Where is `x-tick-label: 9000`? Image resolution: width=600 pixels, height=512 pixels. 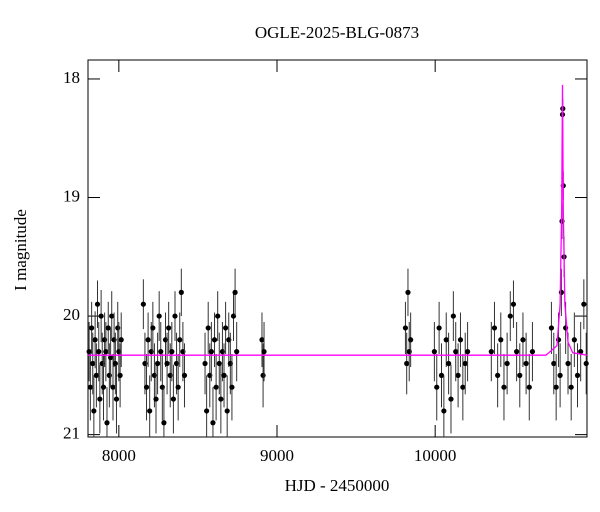 x-tick-label: 9000 is located at coordinates (277, 455).